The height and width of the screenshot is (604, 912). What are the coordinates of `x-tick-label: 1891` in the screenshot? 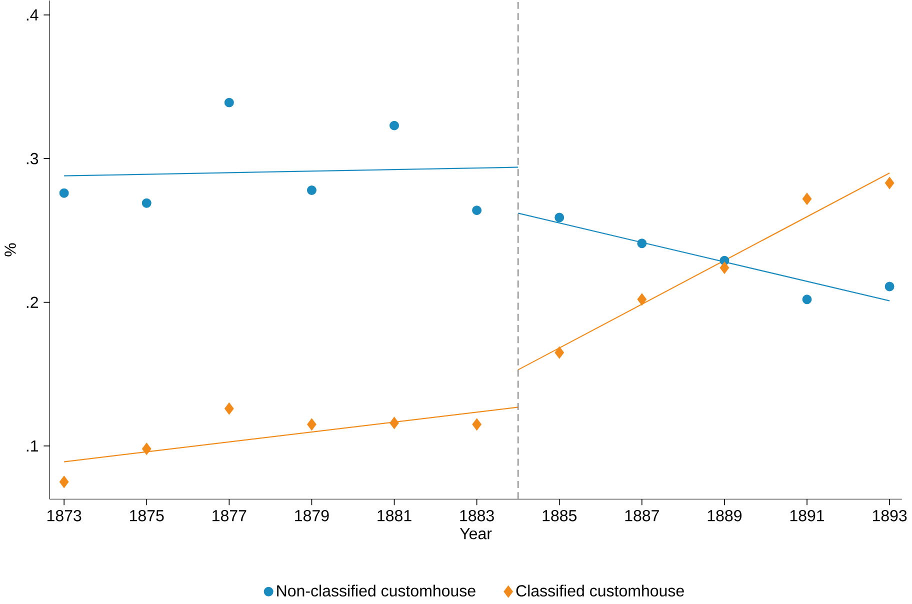 It's located at (807, 516).